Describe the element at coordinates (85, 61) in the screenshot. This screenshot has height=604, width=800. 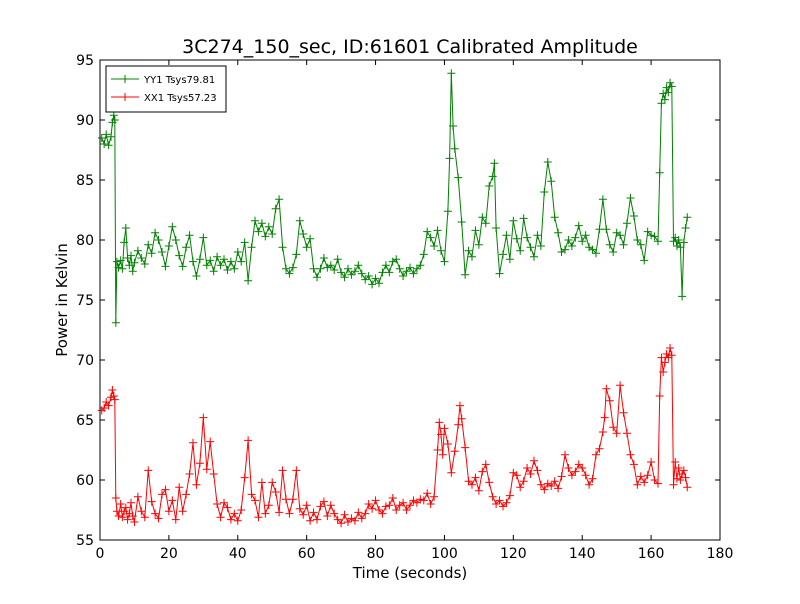
I see `y-tick-label: 95` at that location.